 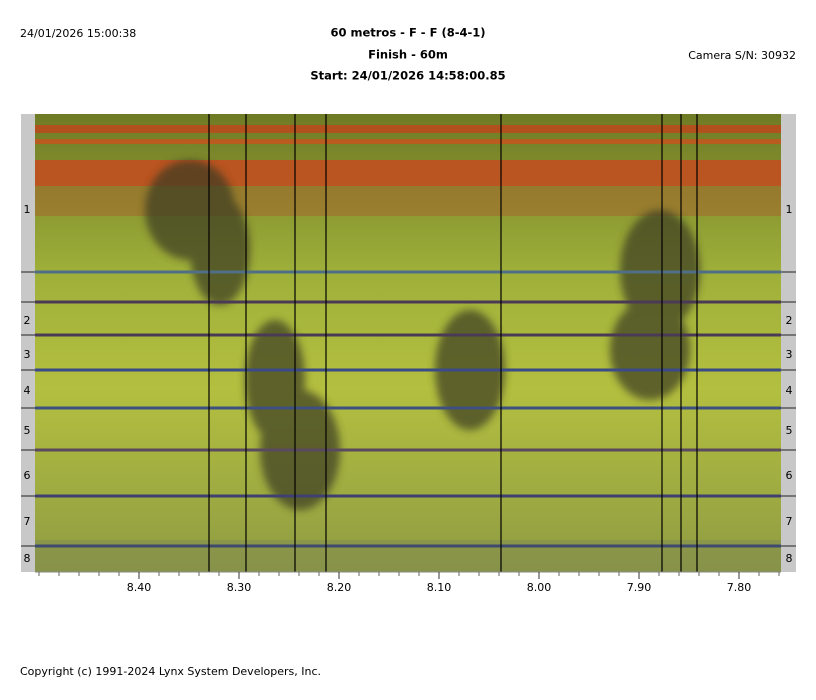 What do you see at coordinates (408, 55) in the screenshot?
I see `subtitle: Finish - 60m` at bounding box center [408, 55].